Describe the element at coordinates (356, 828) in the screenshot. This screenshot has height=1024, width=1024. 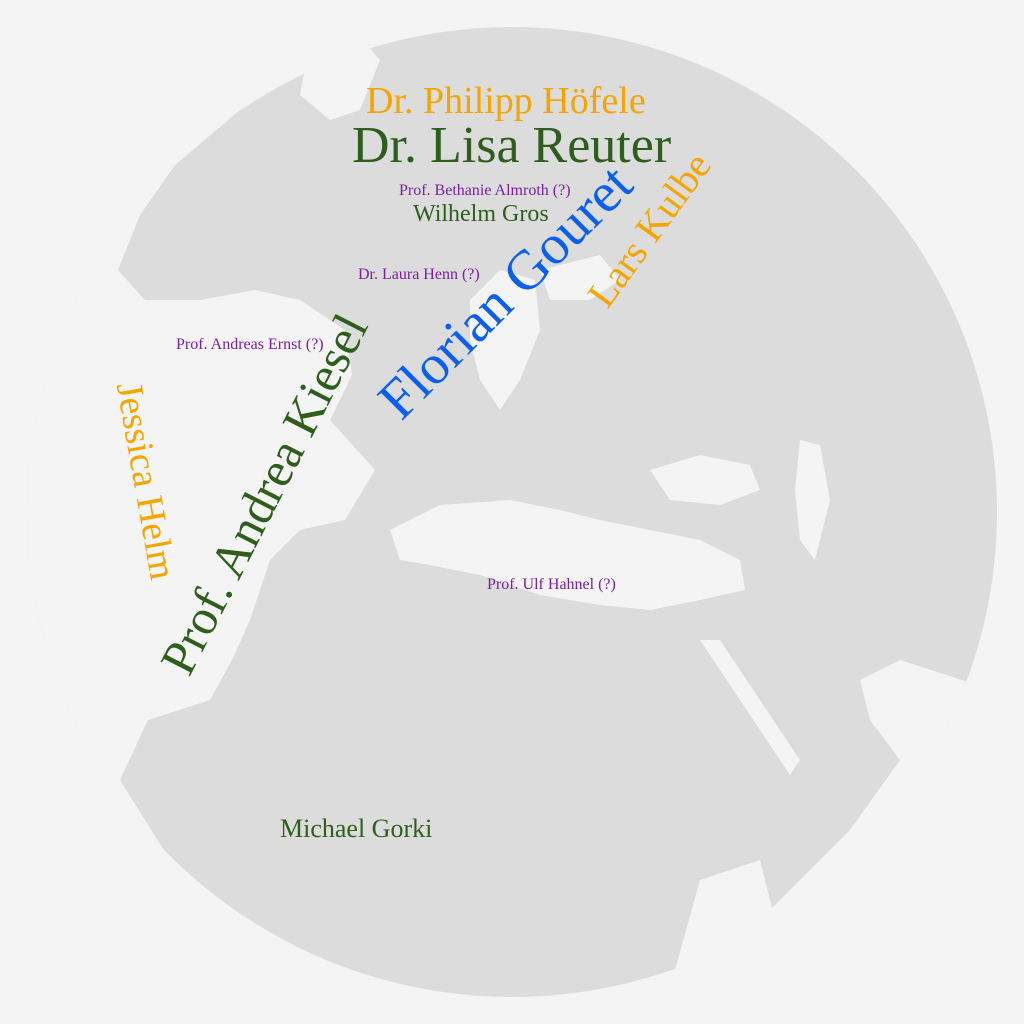
I see `word-michael-gorki: Michael Gorki` at that location.